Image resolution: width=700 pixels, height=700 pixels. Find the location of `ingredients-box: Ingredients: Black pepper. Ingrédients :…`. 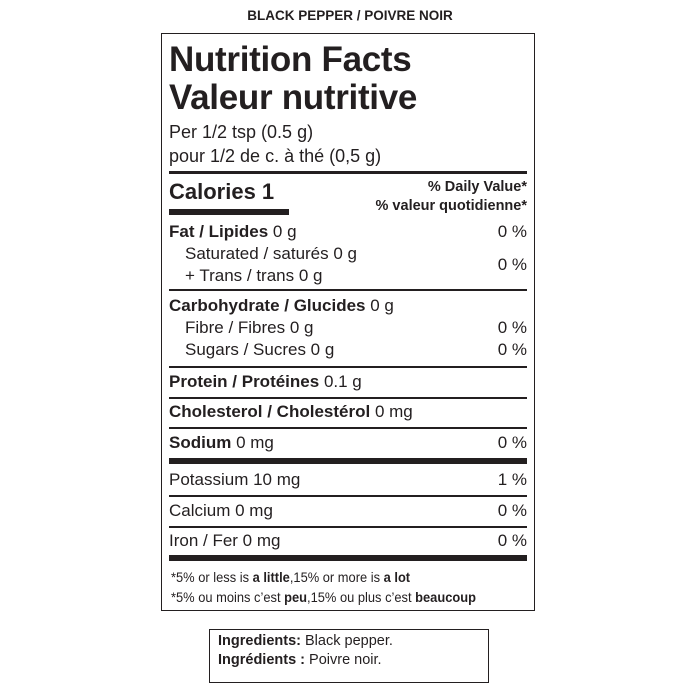

ingredients-box: Ingredients: Black pepper. Ingrédients :… is located at coordinates (349, 656).